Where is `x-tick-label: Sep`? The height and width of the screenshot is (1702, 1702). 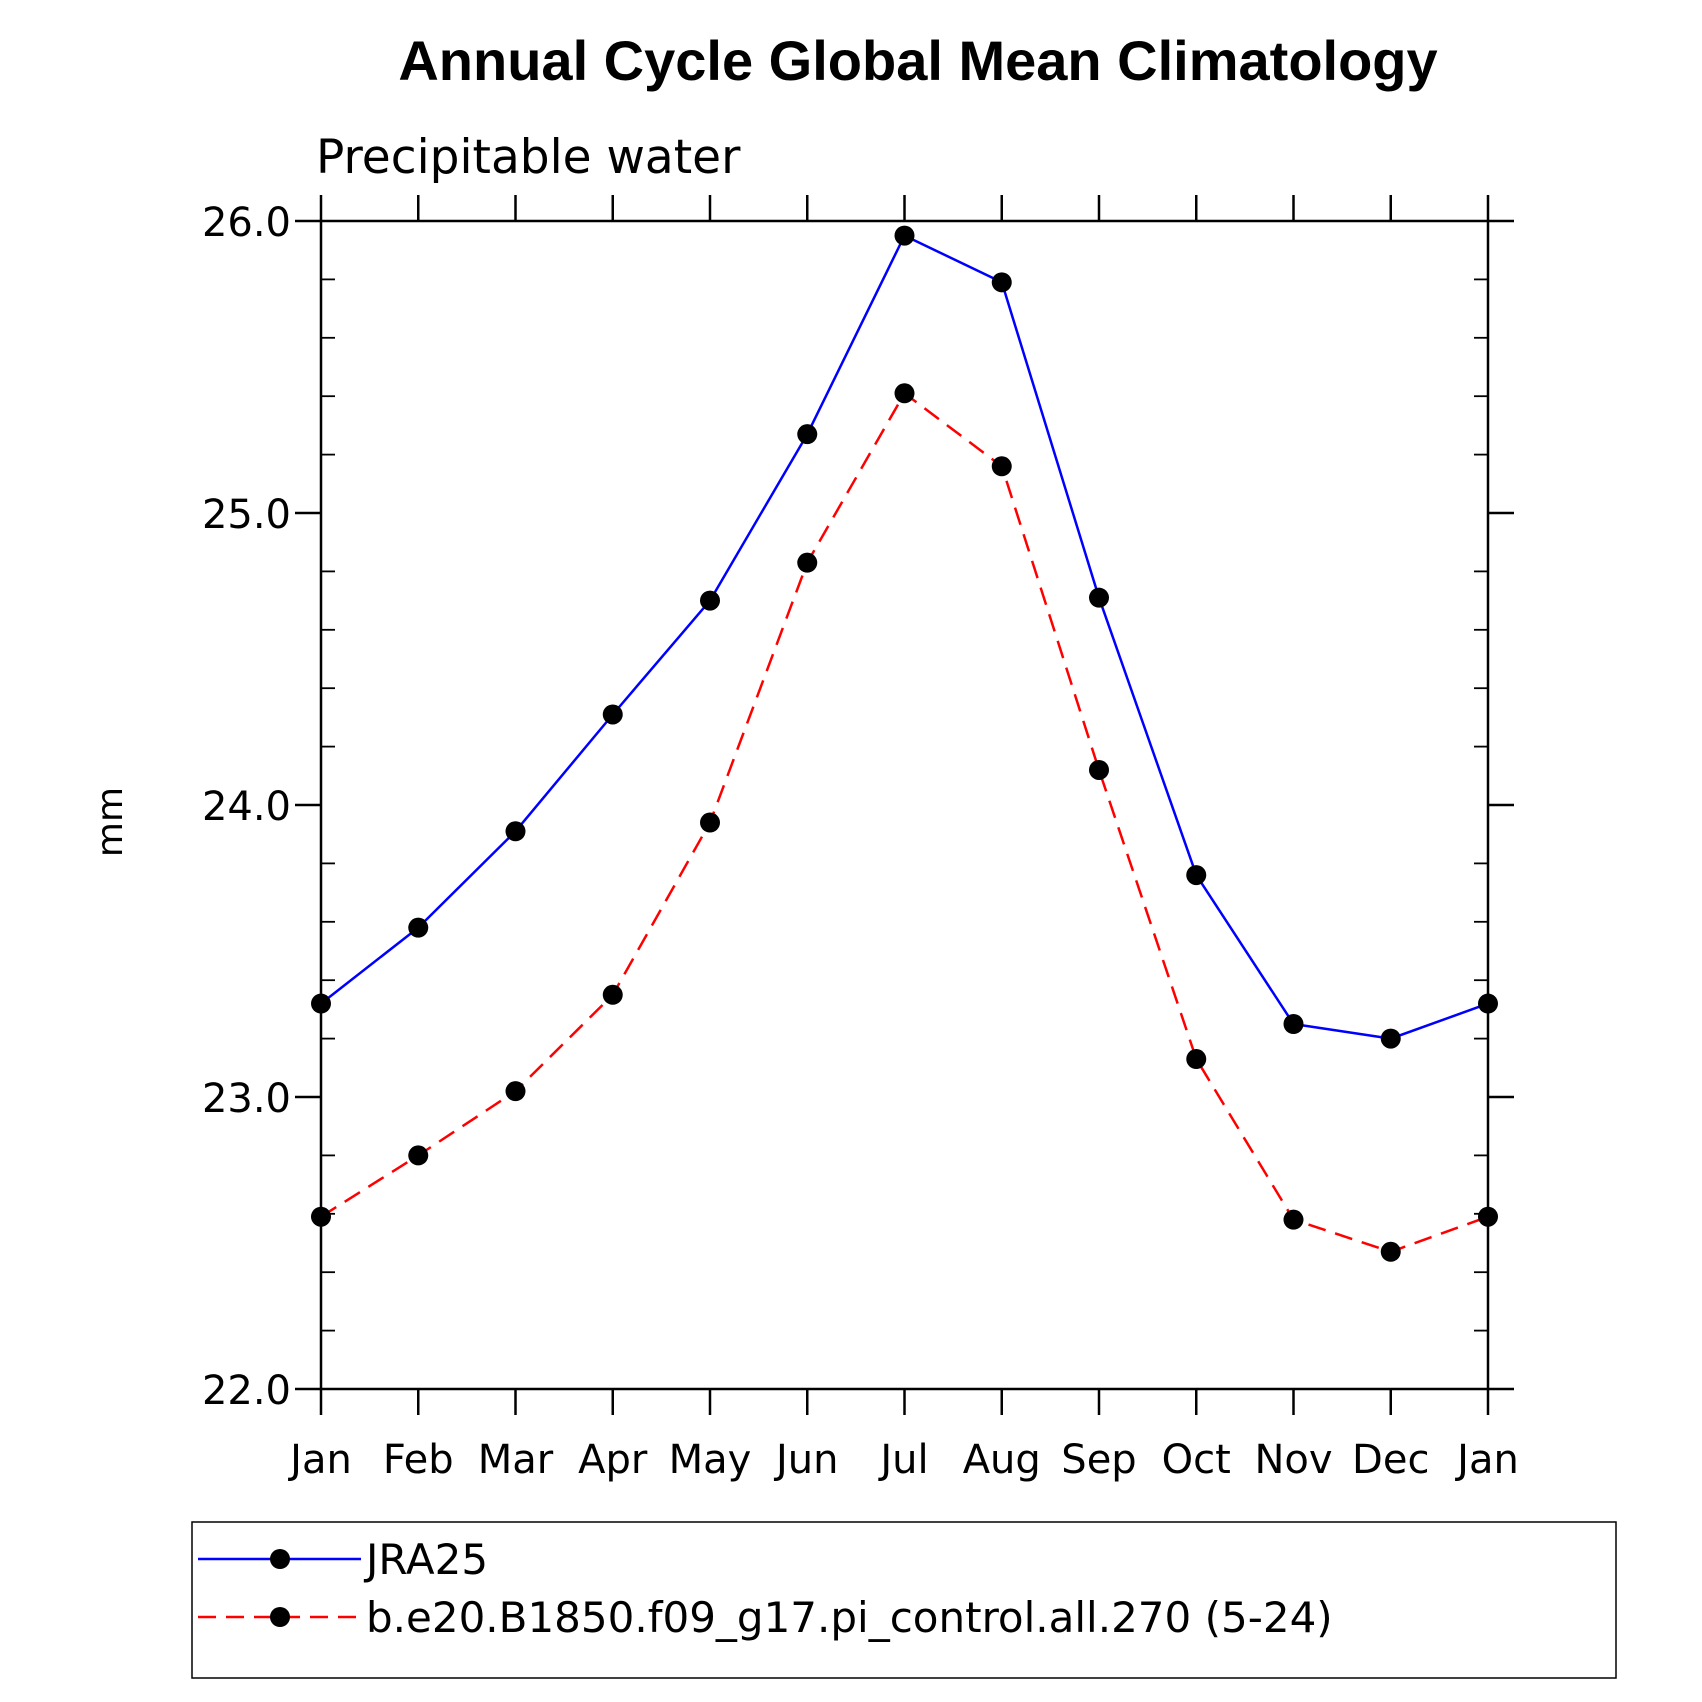 x-tick-label: Sep is located at coordinates (1098, 1460).